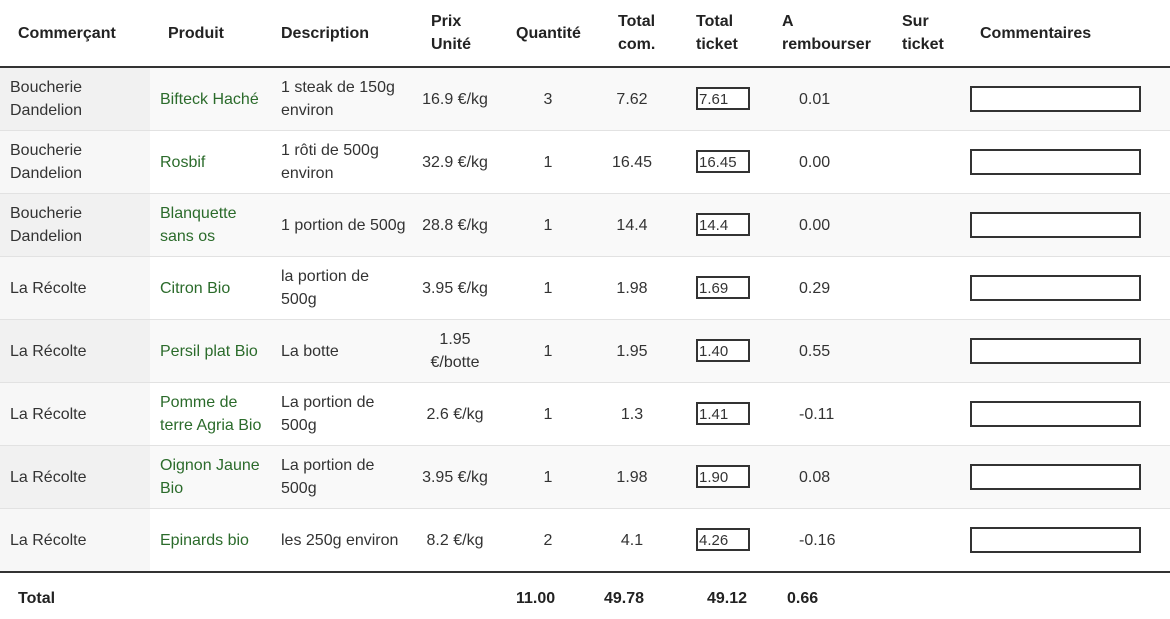 This screenshot has height=619, width=1170. Describe the element at coordinates (209, 99) in the screenshot. I see `product-link: Bifteck Haché` at that location.